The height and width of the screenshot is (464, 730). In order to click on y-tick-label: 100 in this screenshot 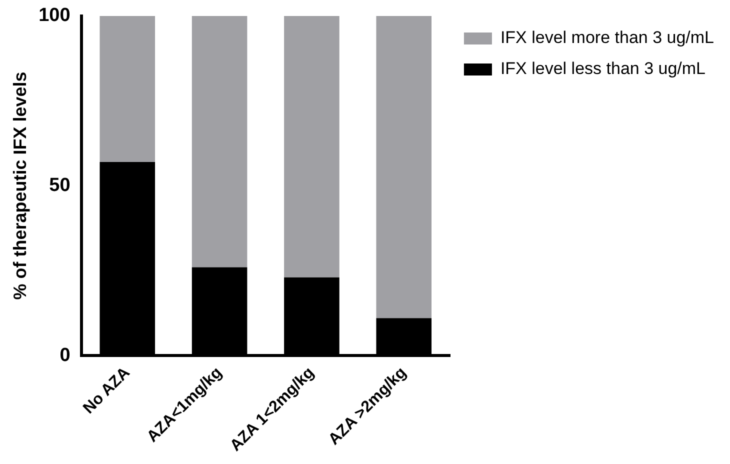, I will do `click(54, 15)`.